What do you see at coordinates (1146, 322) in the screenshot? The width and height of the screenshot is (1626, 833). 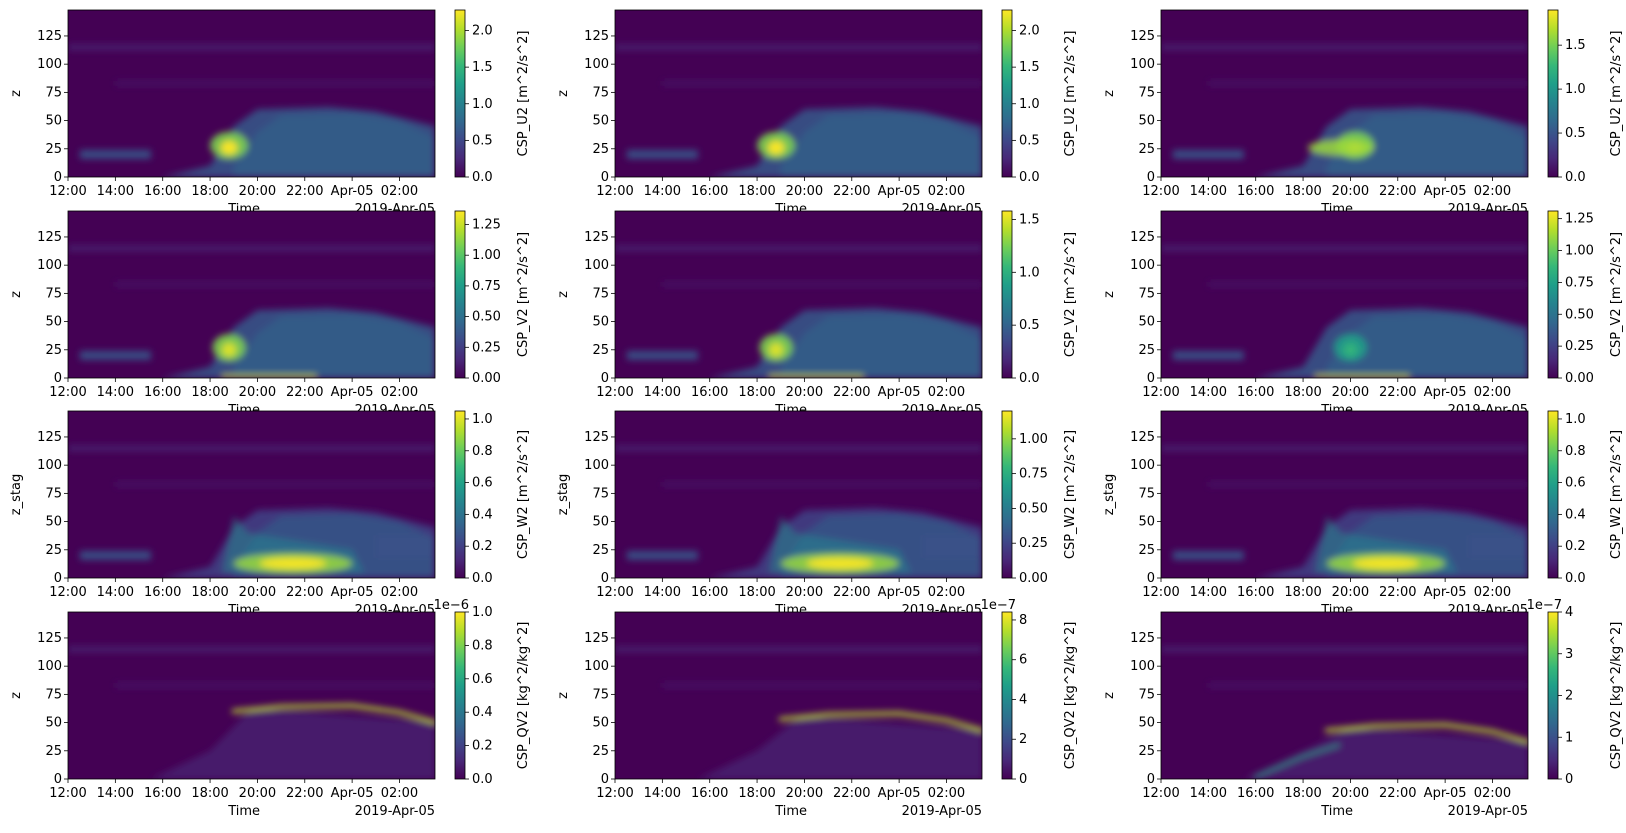 I see `y-tick-label: 50` at bounding box center [1146, 322].